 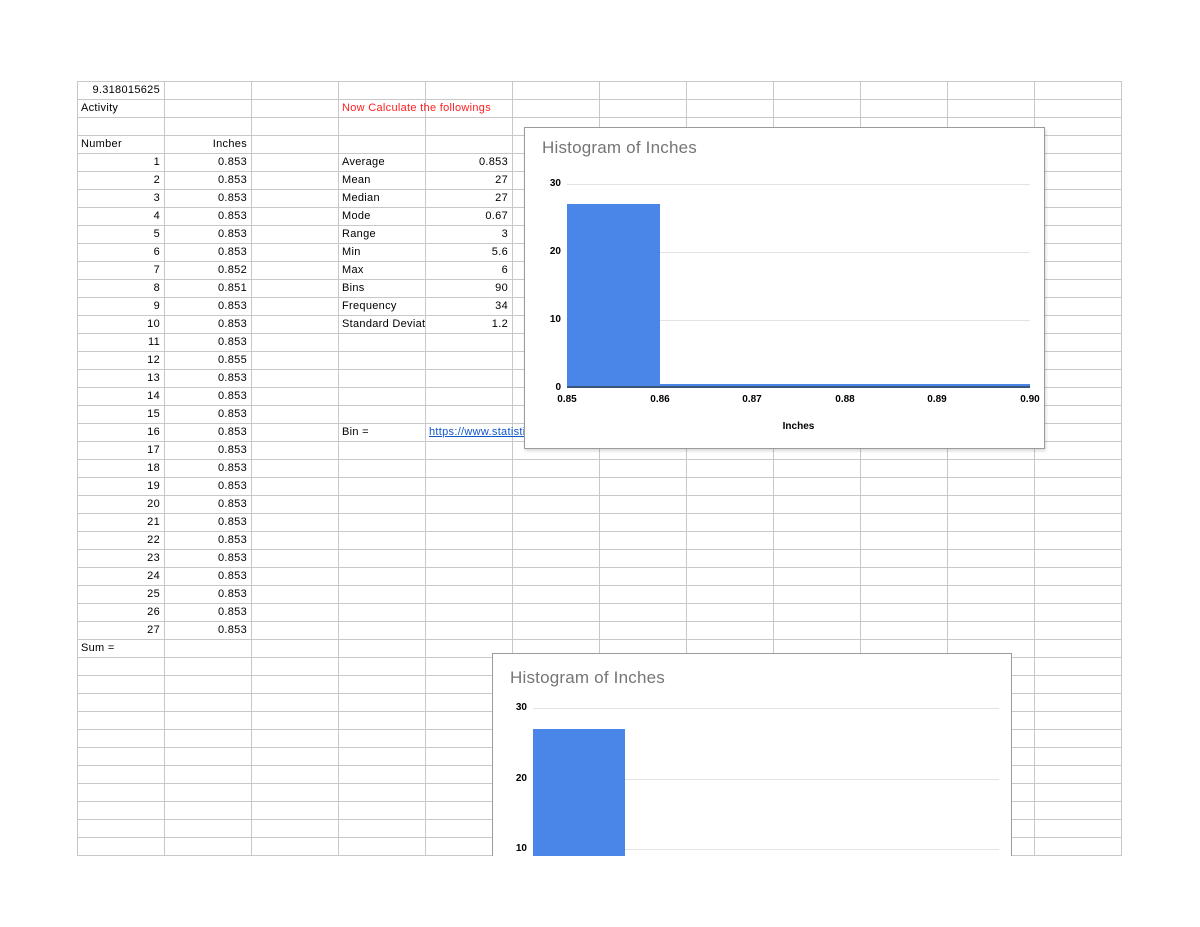 I want to click on row-number-cell: 27, so click(x=153, y=630).